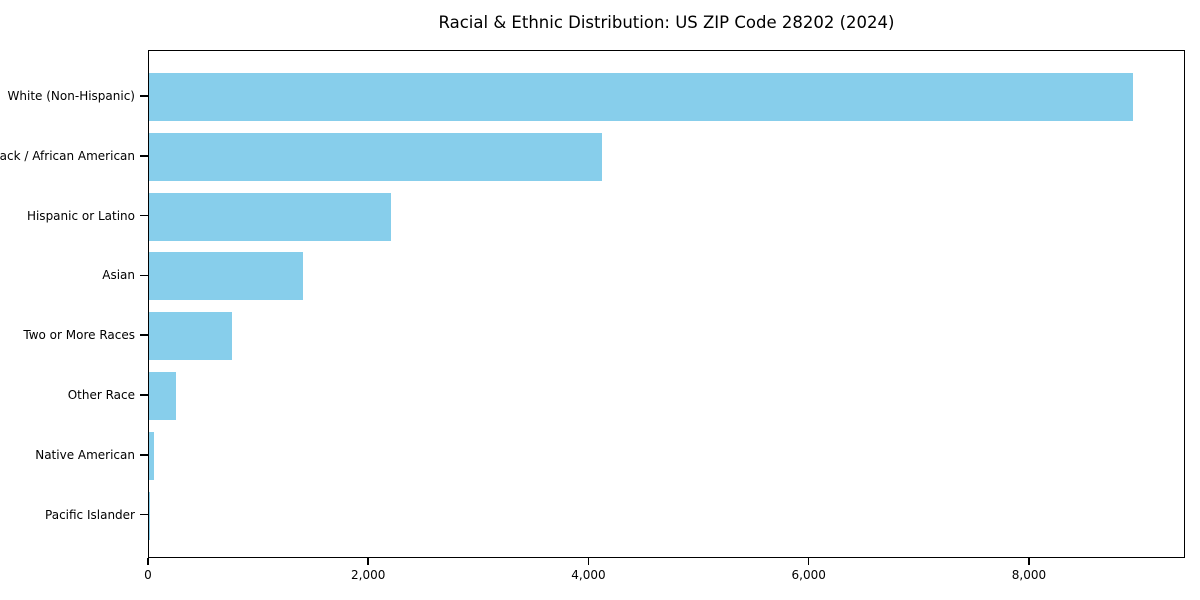 The width and height of the screenshot is (1200, 600). What do you see at coordinates (151, 455) in the screenshot?
I see `bar-native-american` at bounding box center [151, 455].